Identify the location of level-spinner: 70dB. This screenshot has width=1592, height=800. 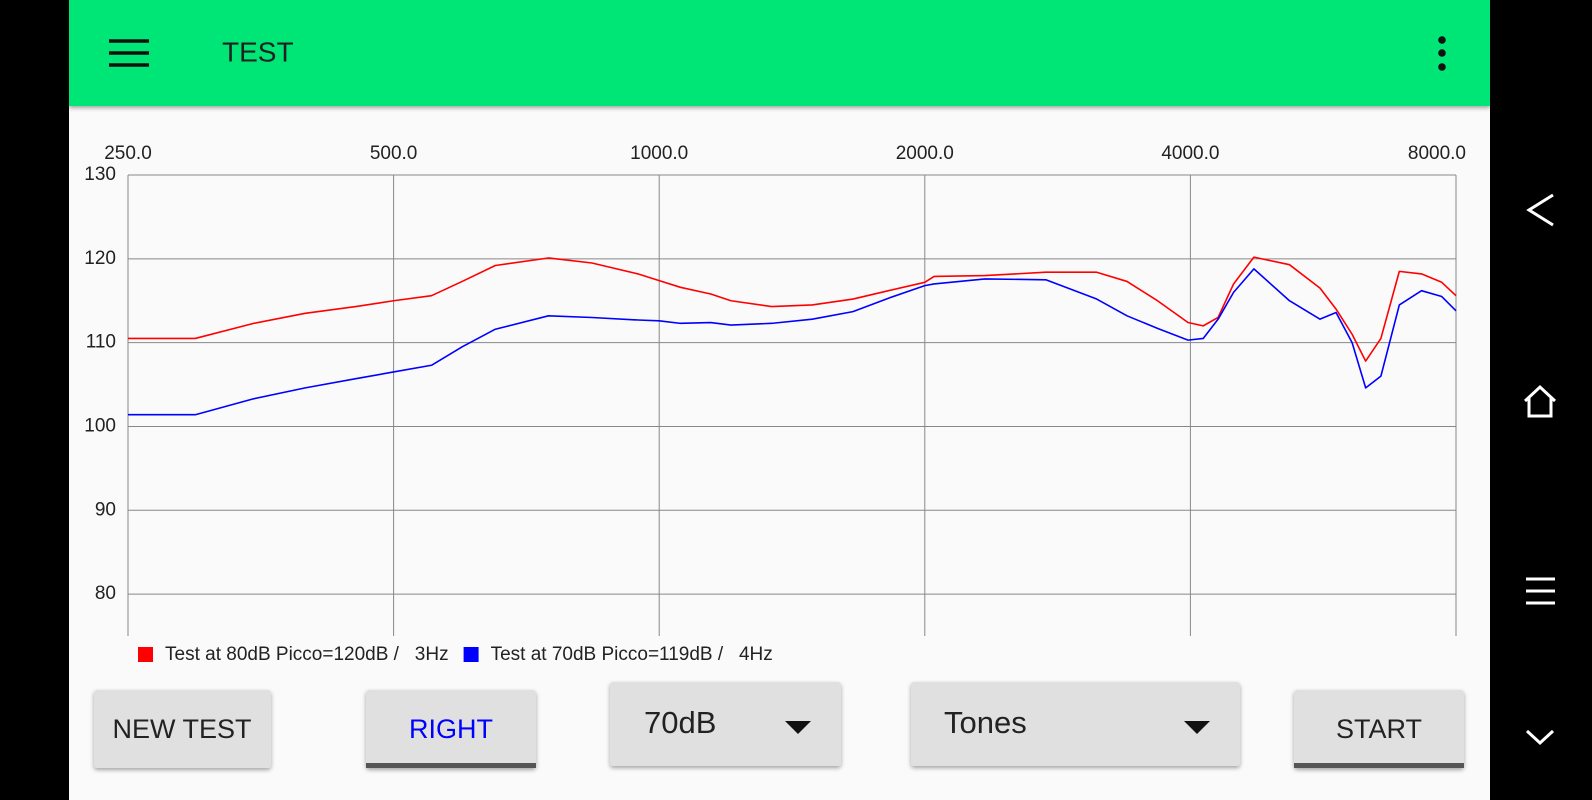
(725, 724).